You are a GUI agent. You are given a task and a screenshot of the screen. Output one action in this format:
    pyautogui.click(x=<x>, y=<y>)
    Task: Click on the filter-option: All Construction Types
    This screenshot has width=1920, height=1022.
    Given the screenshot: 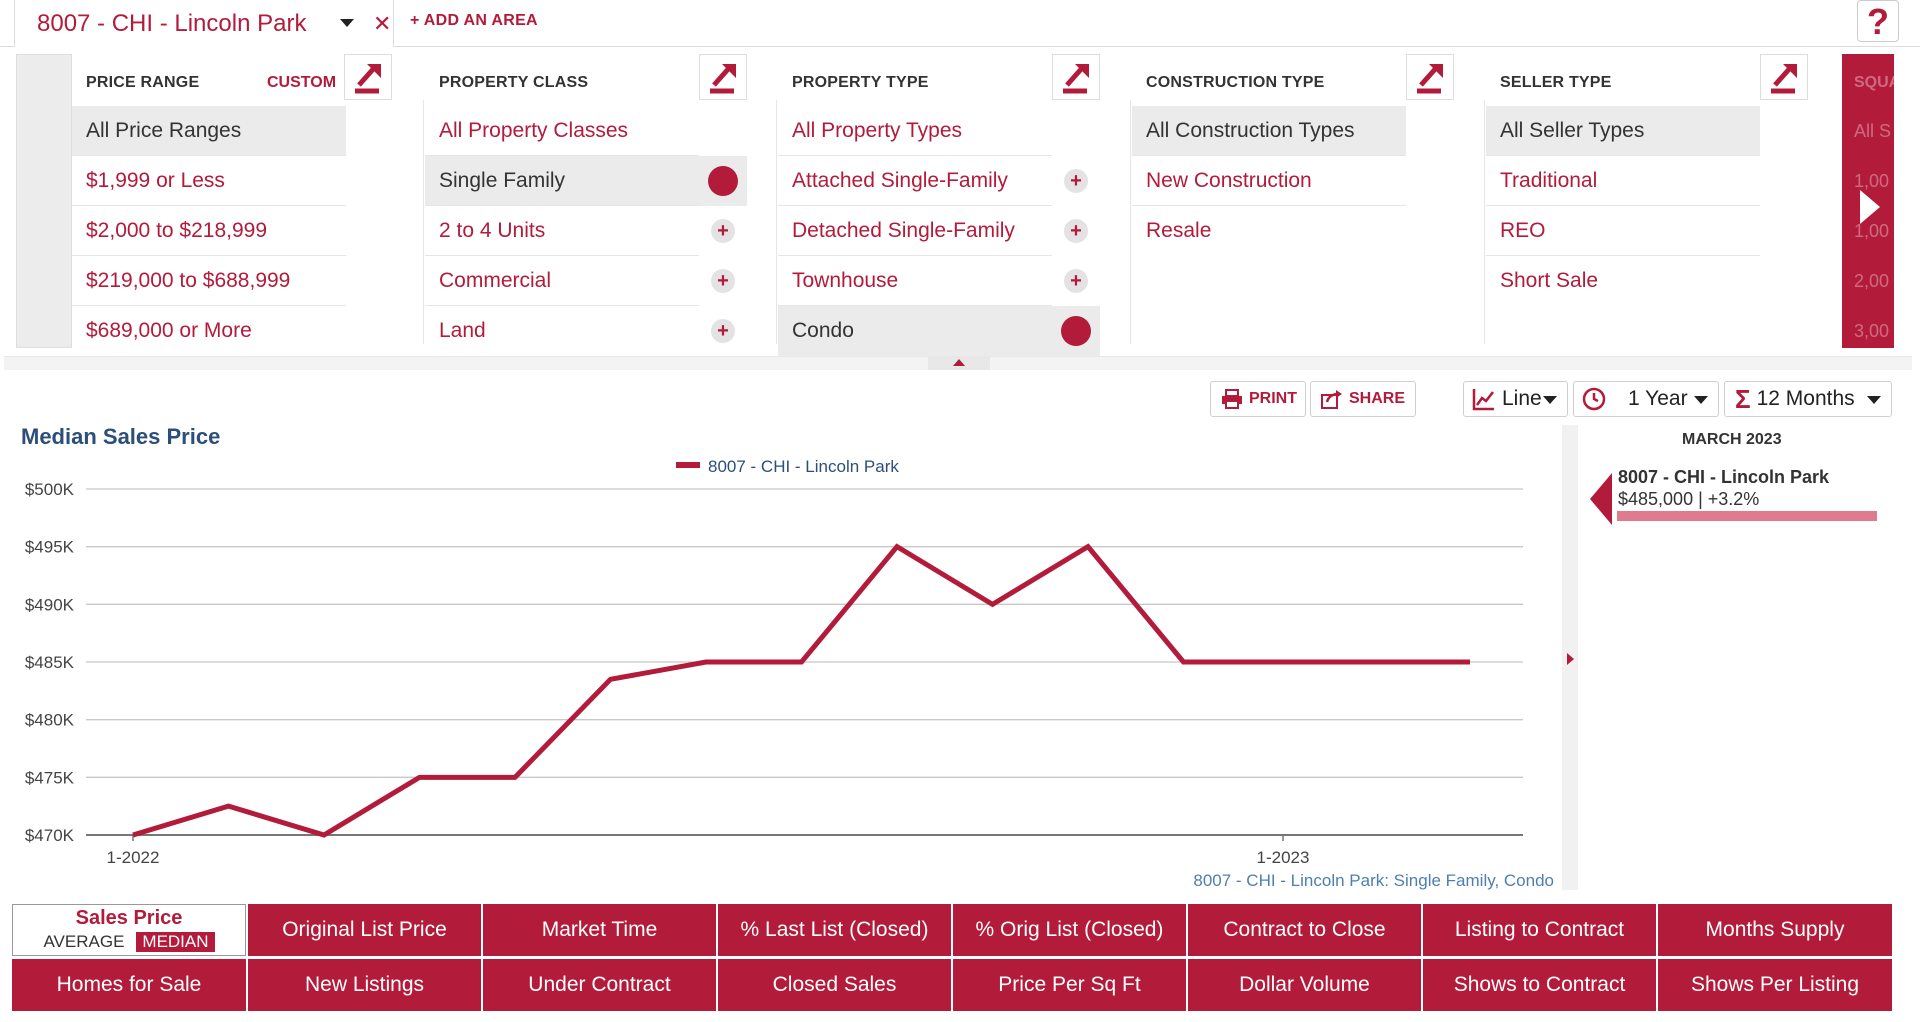 What is the action you would take?
    pyautogui.click(x=1269, y=131)
    